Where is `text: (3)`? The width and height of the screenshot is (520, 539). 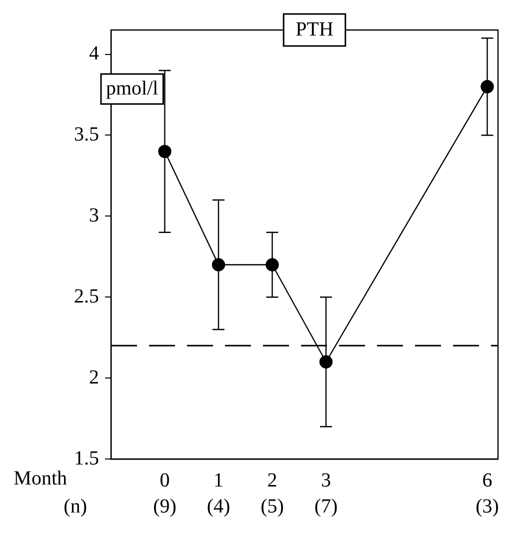
text: (3) is located at coordinates (487, 506).